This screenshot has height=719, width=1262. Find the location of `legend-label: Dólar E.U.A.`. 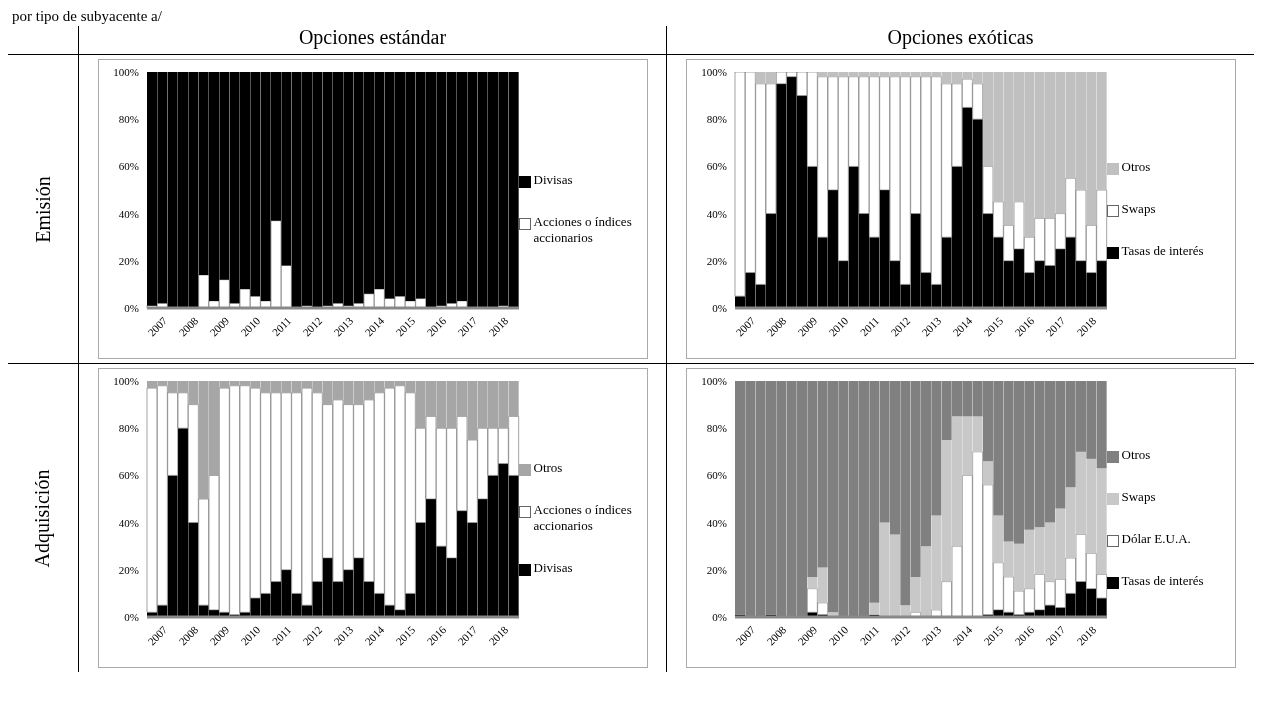

legend-label: Dólar E.U.A. is located at coordinates (1156, 539).